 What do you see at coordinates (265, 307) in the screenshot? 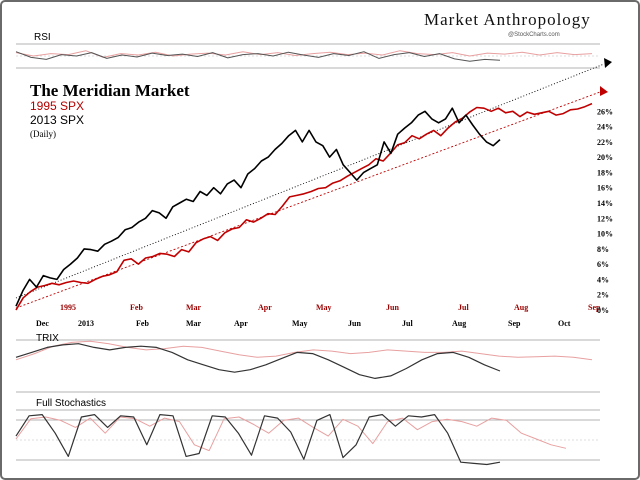
I see `x-tick-1995: Apr` at bounding box center [265, 307].